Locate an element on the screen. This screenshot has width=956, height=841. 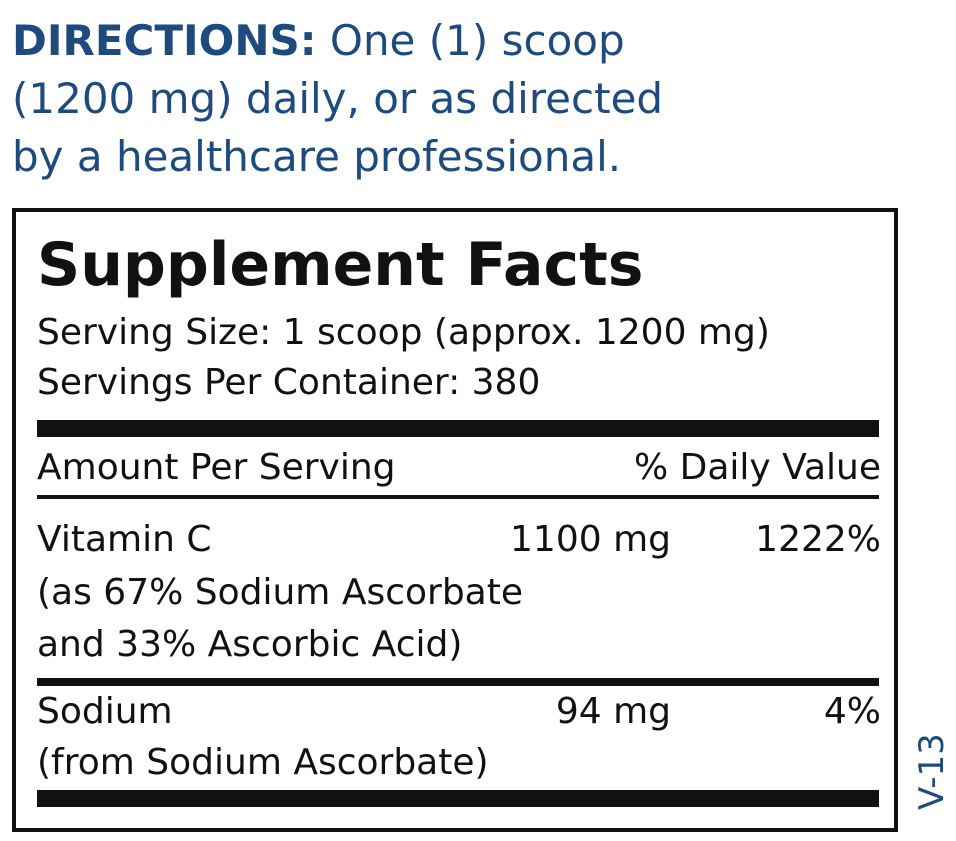
nutrient-note: (as 67% Sodium Ascorbate is located at coordinates (280, 592).